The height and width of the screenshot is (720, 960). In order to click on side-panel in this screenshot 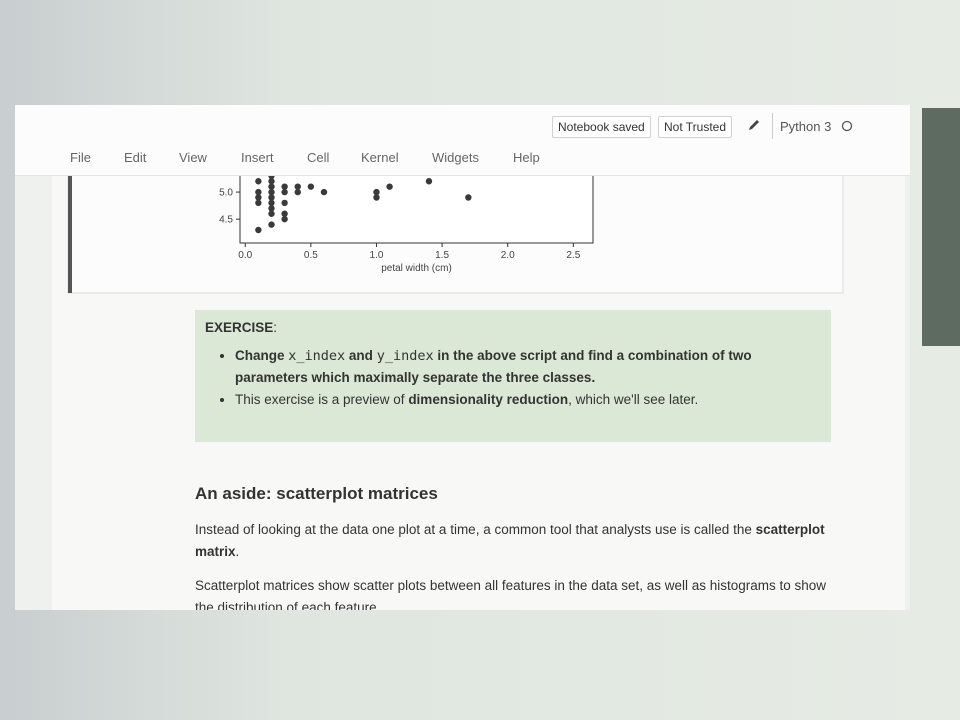, I will do `click(941, 227)`.